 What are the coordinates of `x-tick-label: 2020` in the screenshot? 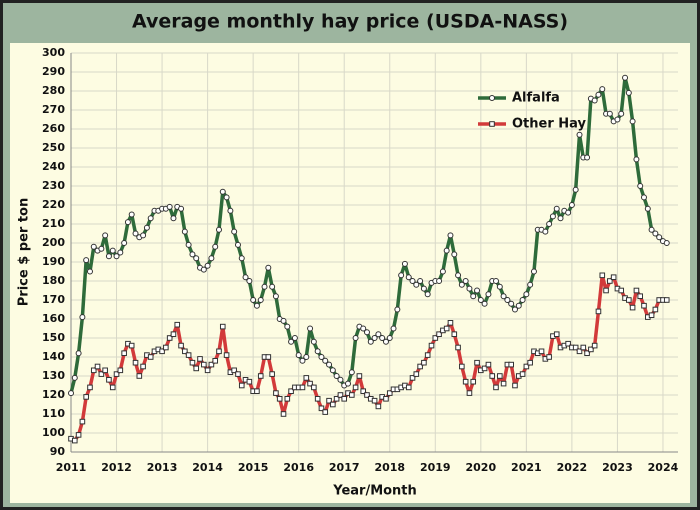 It's located at (481, 467).